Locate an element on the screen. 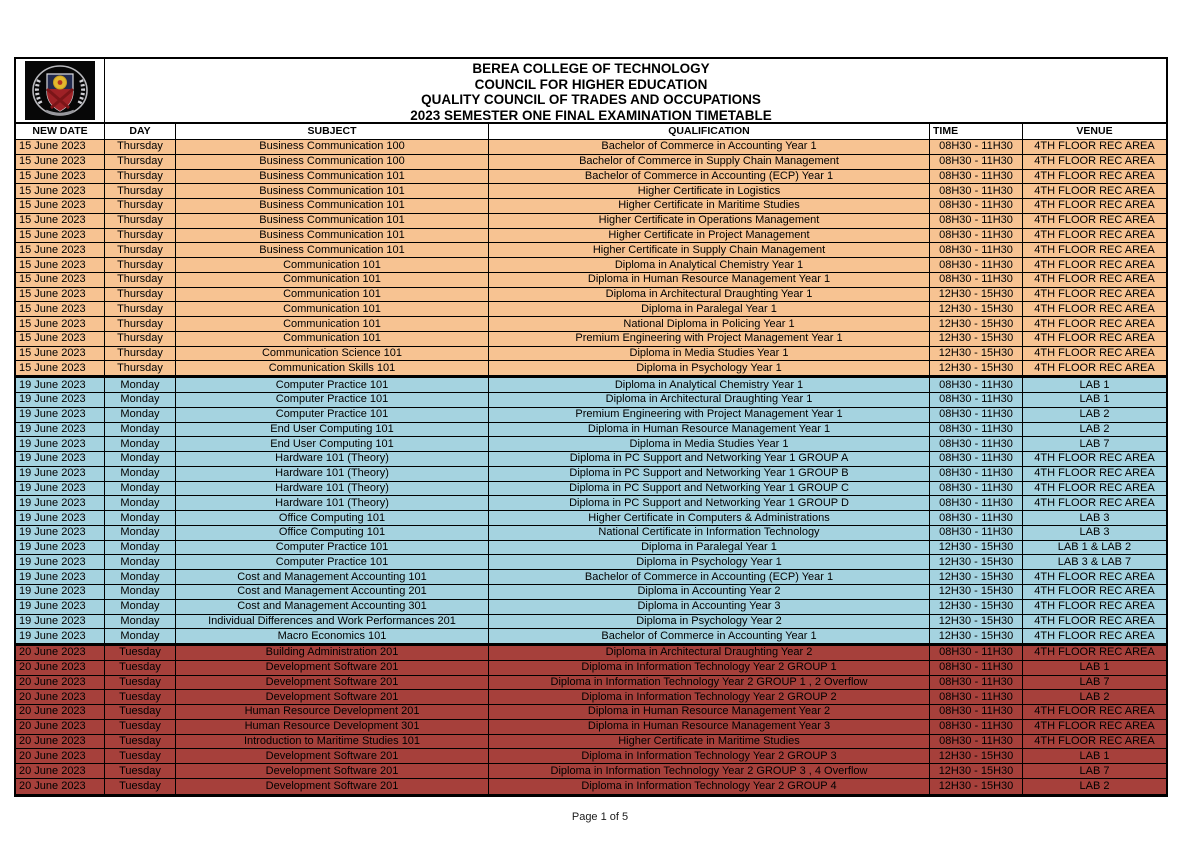 This screenshot has height=849, width=1200. cell-venue: LAB 3 is located at coordinates (1094, 532).